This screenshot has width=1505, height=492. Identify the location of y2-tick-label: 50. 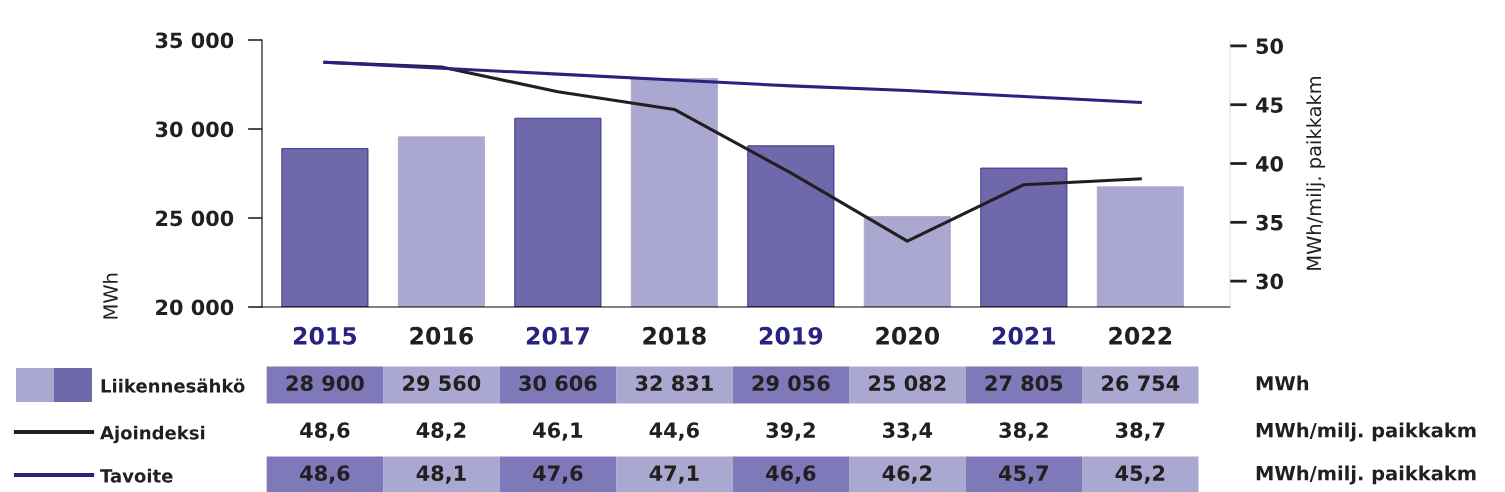
(1269, 46).